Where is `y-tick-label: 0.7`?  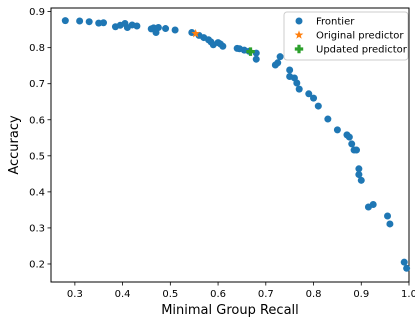
y-tick-label: 0.7 is located at coordinates (37, 84).